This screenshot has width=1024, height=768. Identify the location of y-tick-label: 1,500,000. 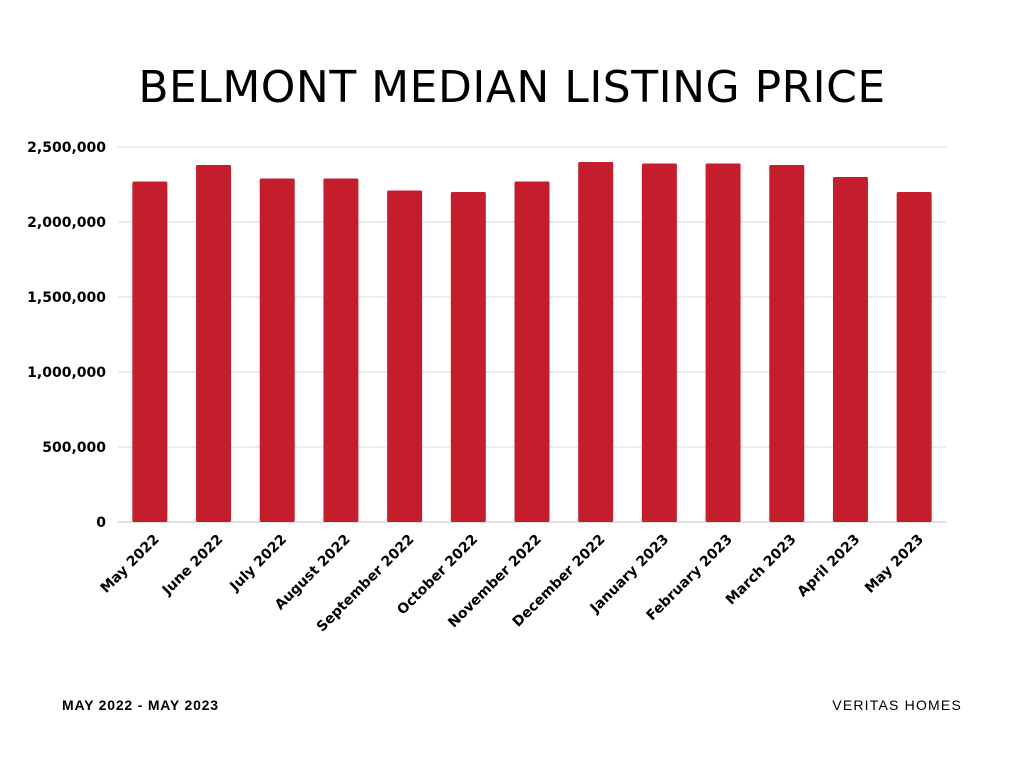
(66, 298).